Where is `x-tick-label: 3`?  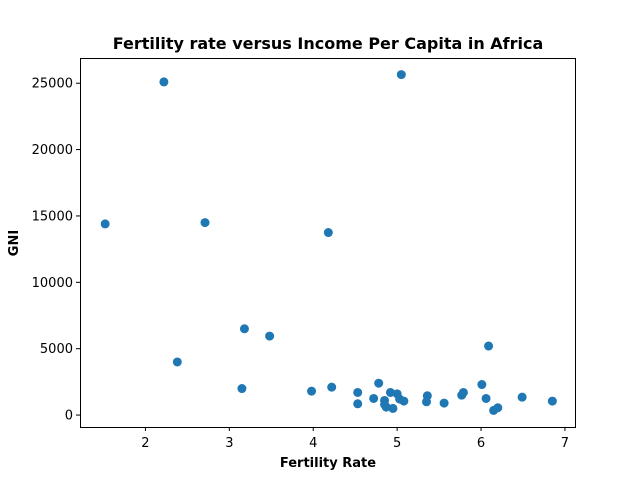 x-tick-label: 3 is located at coordinates (229, 443).